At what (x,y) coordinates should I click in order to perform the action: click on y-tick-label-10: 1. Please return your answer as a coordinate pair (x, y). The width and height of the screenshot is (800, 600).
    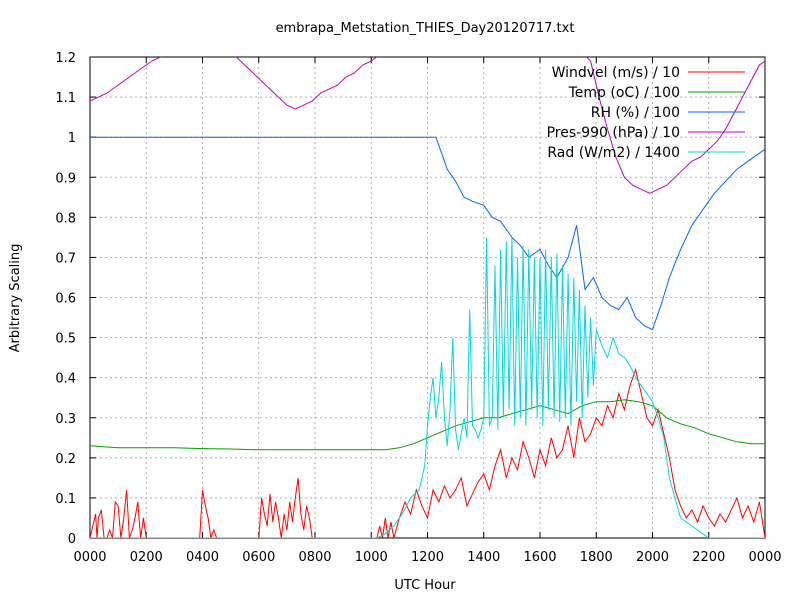
    Looking at the image, I should click on (72, 138).